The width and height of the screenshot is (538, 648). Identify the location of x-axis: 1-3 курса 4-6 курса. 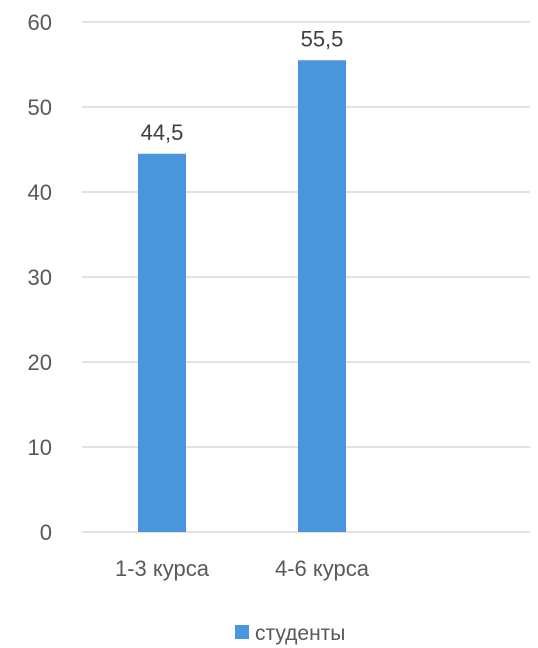
(242, 568).